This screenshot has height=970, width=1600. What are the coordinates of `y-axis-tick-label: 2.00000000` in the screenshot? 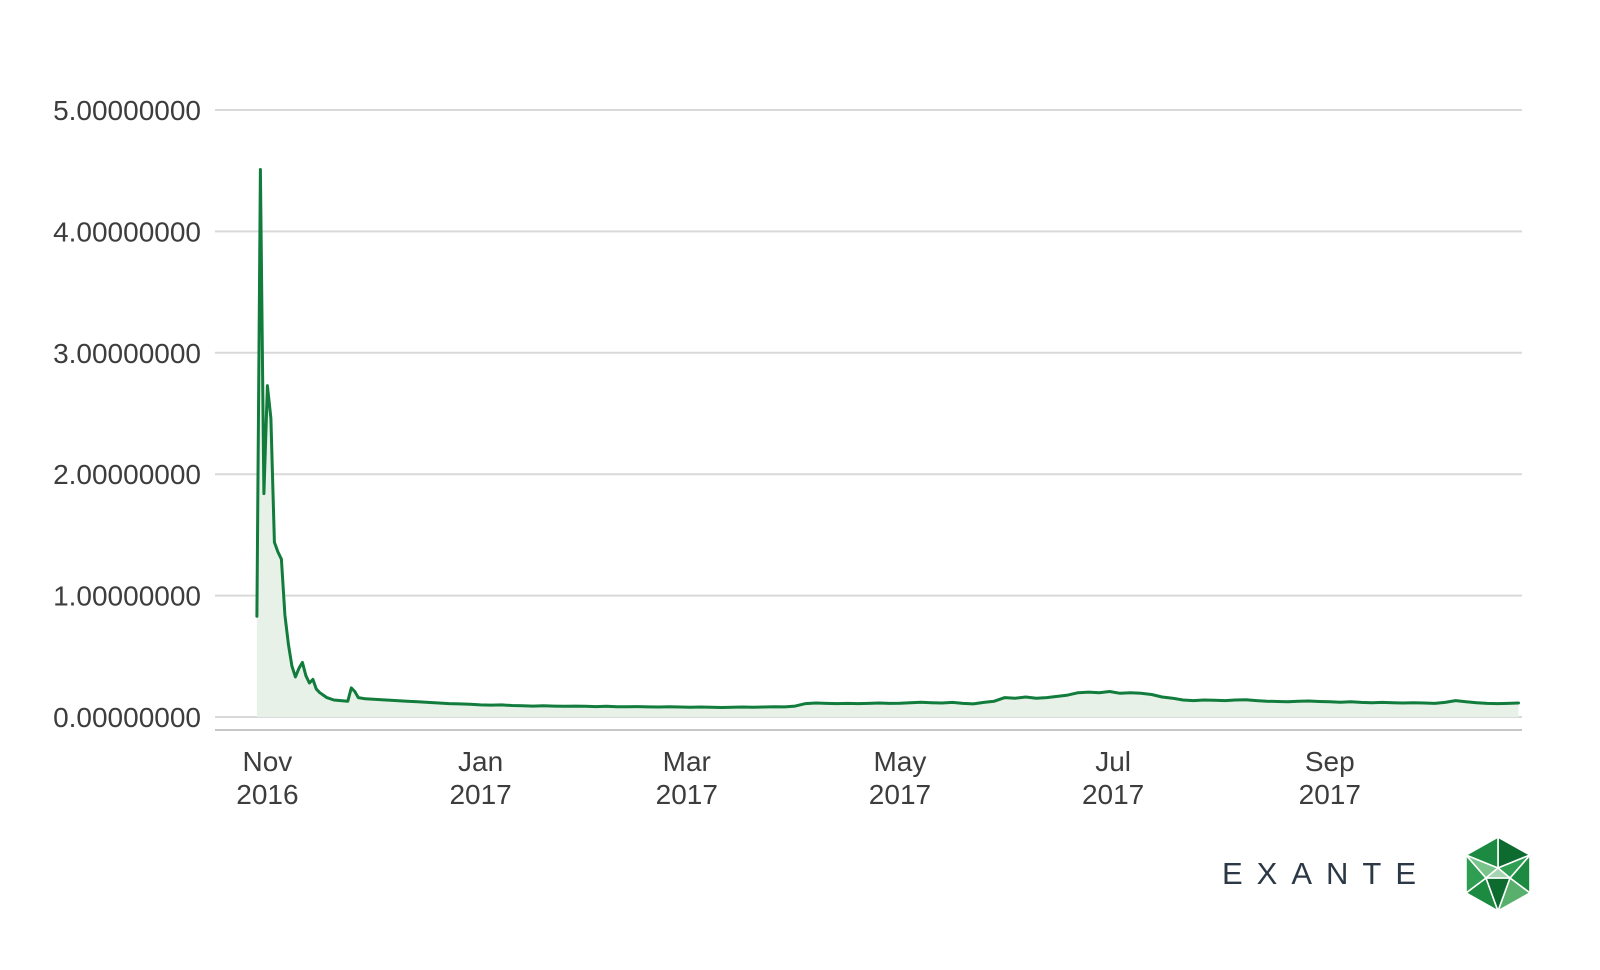 It's located at (127, 474).